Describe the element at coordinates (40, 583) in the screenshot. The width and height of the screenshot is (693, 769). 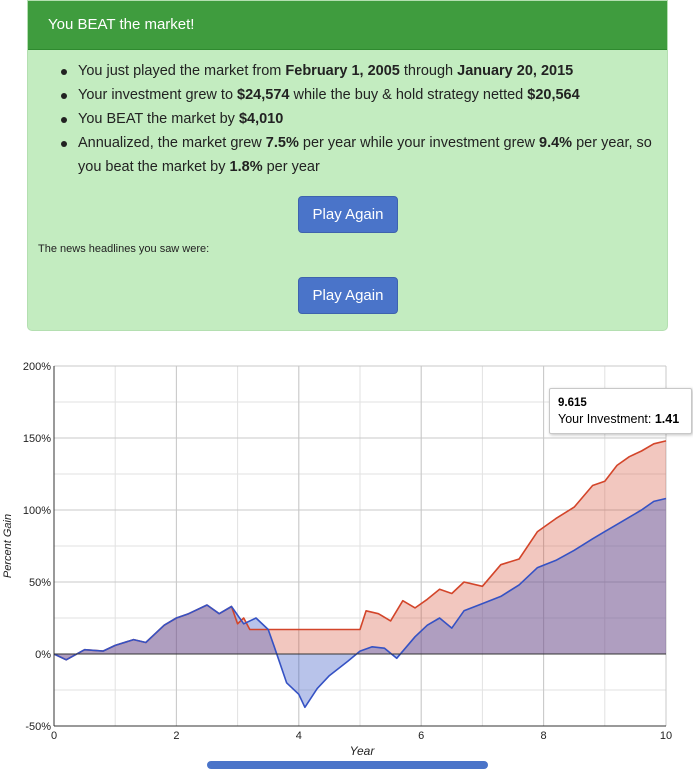
I see `y-tick-label: 50%` at that location.